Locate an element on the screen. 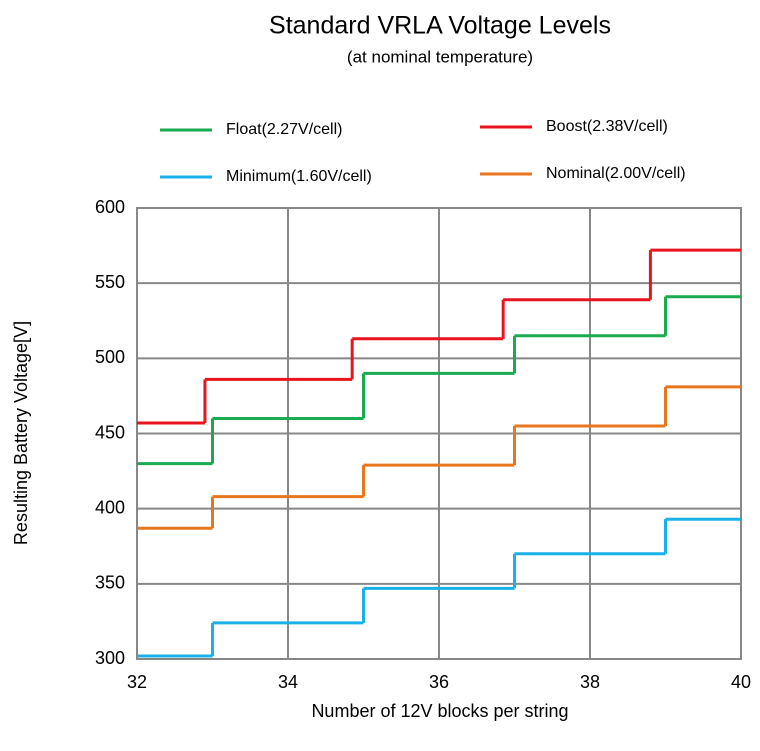 The image size is (760, 751). y-tick-label: 300 is located at coordinates (110, 658).